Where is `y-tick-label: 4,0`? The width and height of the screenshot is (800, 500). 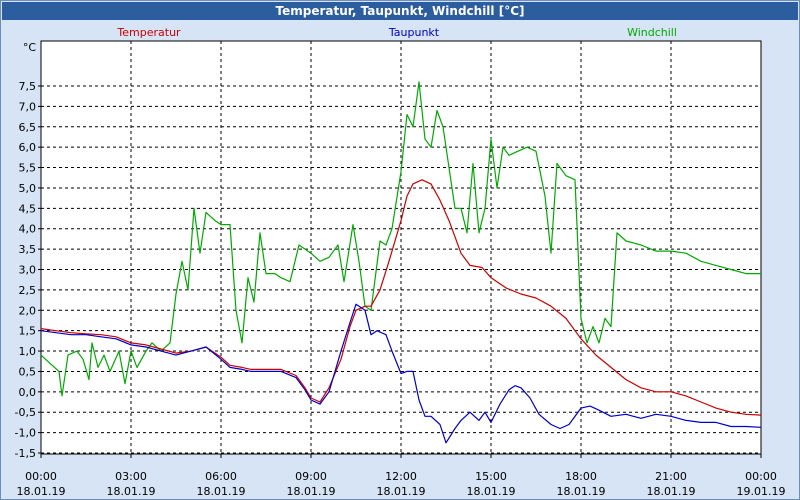
y-tick-label: 4,0 is located at coordinates (28, 229).